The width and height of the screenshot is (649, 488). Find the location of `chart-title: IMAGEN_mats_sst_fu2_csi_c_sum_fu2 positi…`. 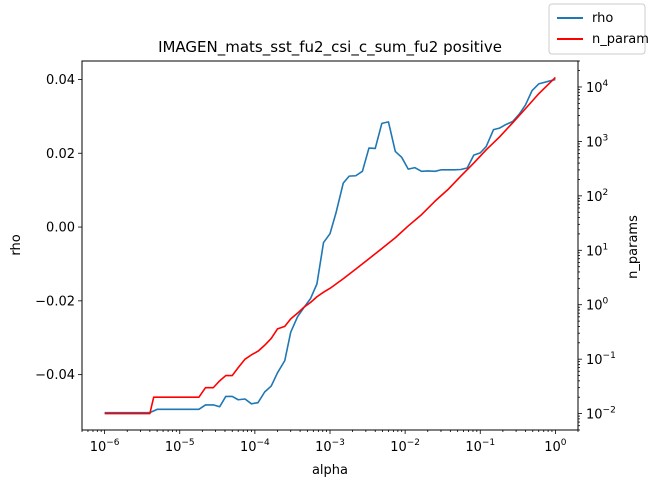

chart-title: IMAGEN_mats_sst_fu2_csi_c_sum_fu2 positi… is located at coordinates (330, 47).